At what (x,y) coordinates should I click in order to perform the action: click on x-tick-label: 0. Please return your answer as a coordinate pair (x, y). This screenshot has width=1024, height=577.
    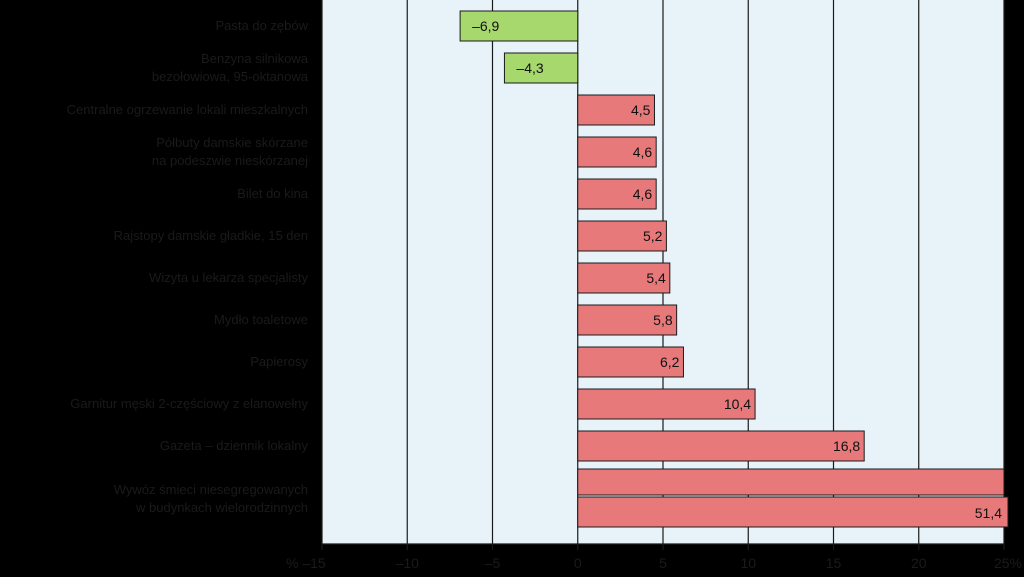
    Looking at the image, I should click on (578, 563).